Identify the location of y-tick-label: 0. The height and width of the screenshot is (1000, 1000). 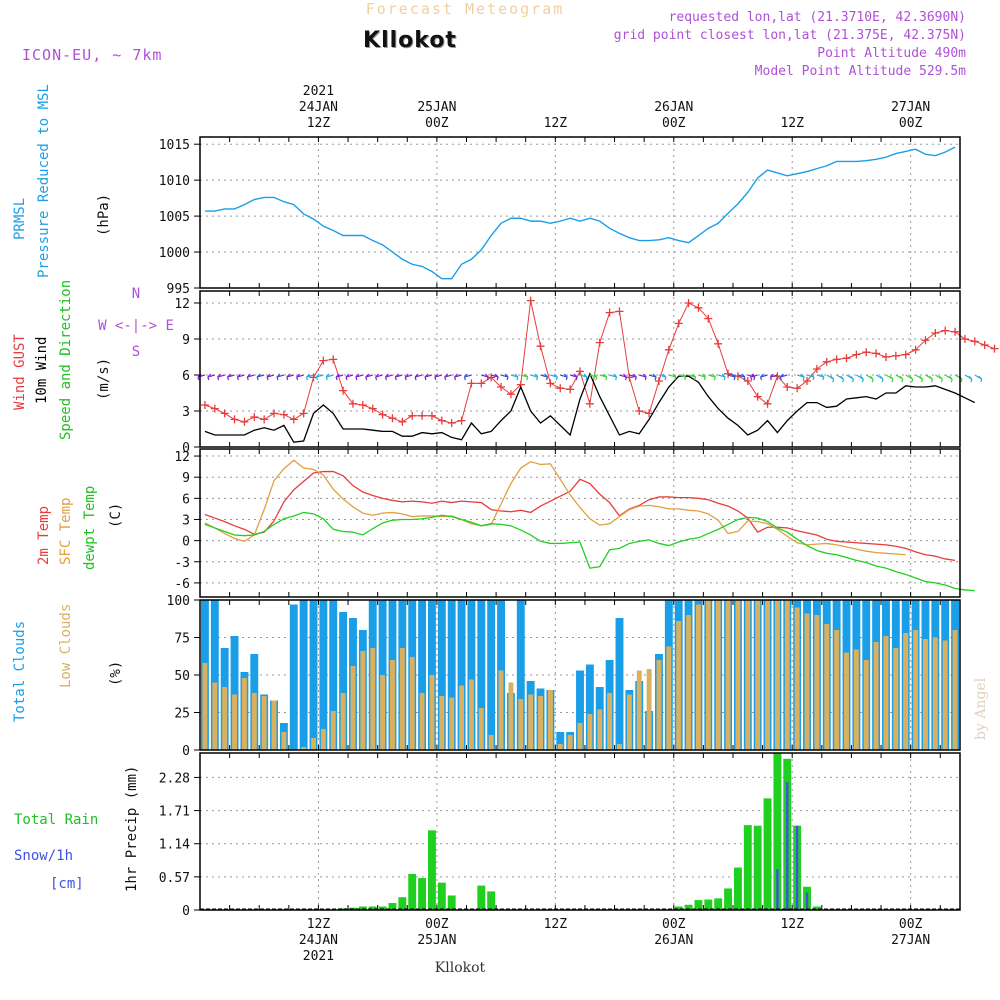
(186, 448).